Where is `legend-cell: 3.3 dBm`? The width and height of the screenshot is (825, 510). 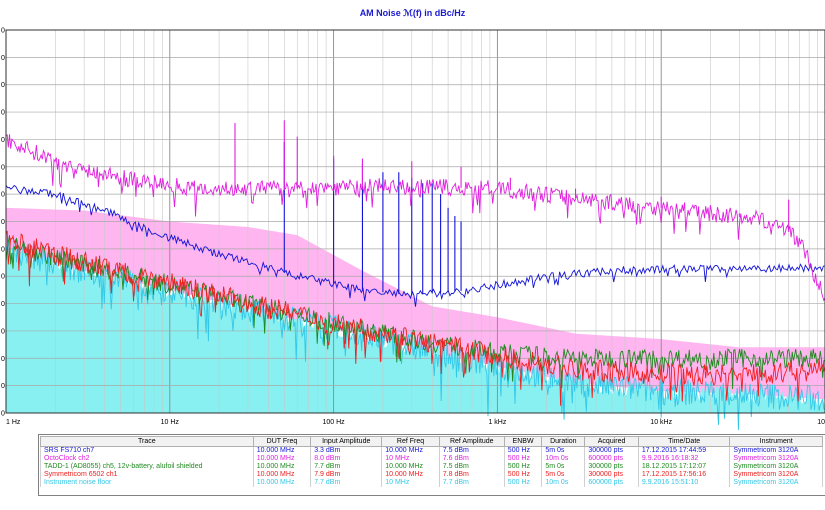
legend-cell: 3.3 dBm is located at coordinates (346, 450).